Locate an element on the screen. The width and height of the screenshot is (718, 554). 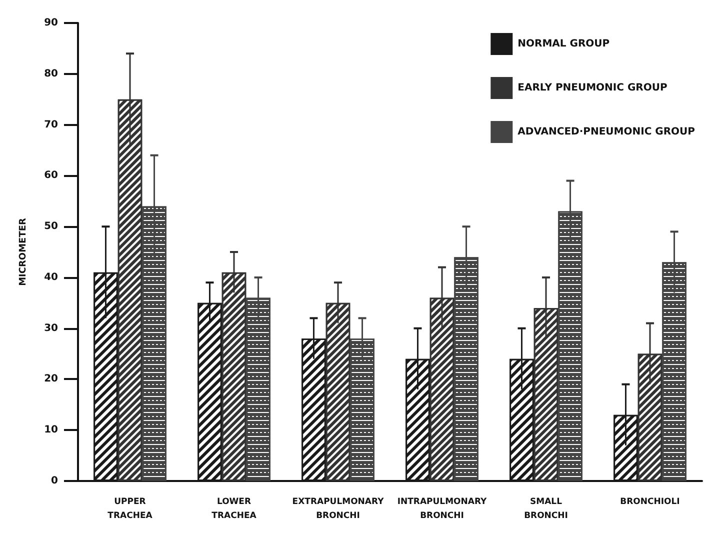
y-tick-label: 70 is located at coordinates (51, 124).